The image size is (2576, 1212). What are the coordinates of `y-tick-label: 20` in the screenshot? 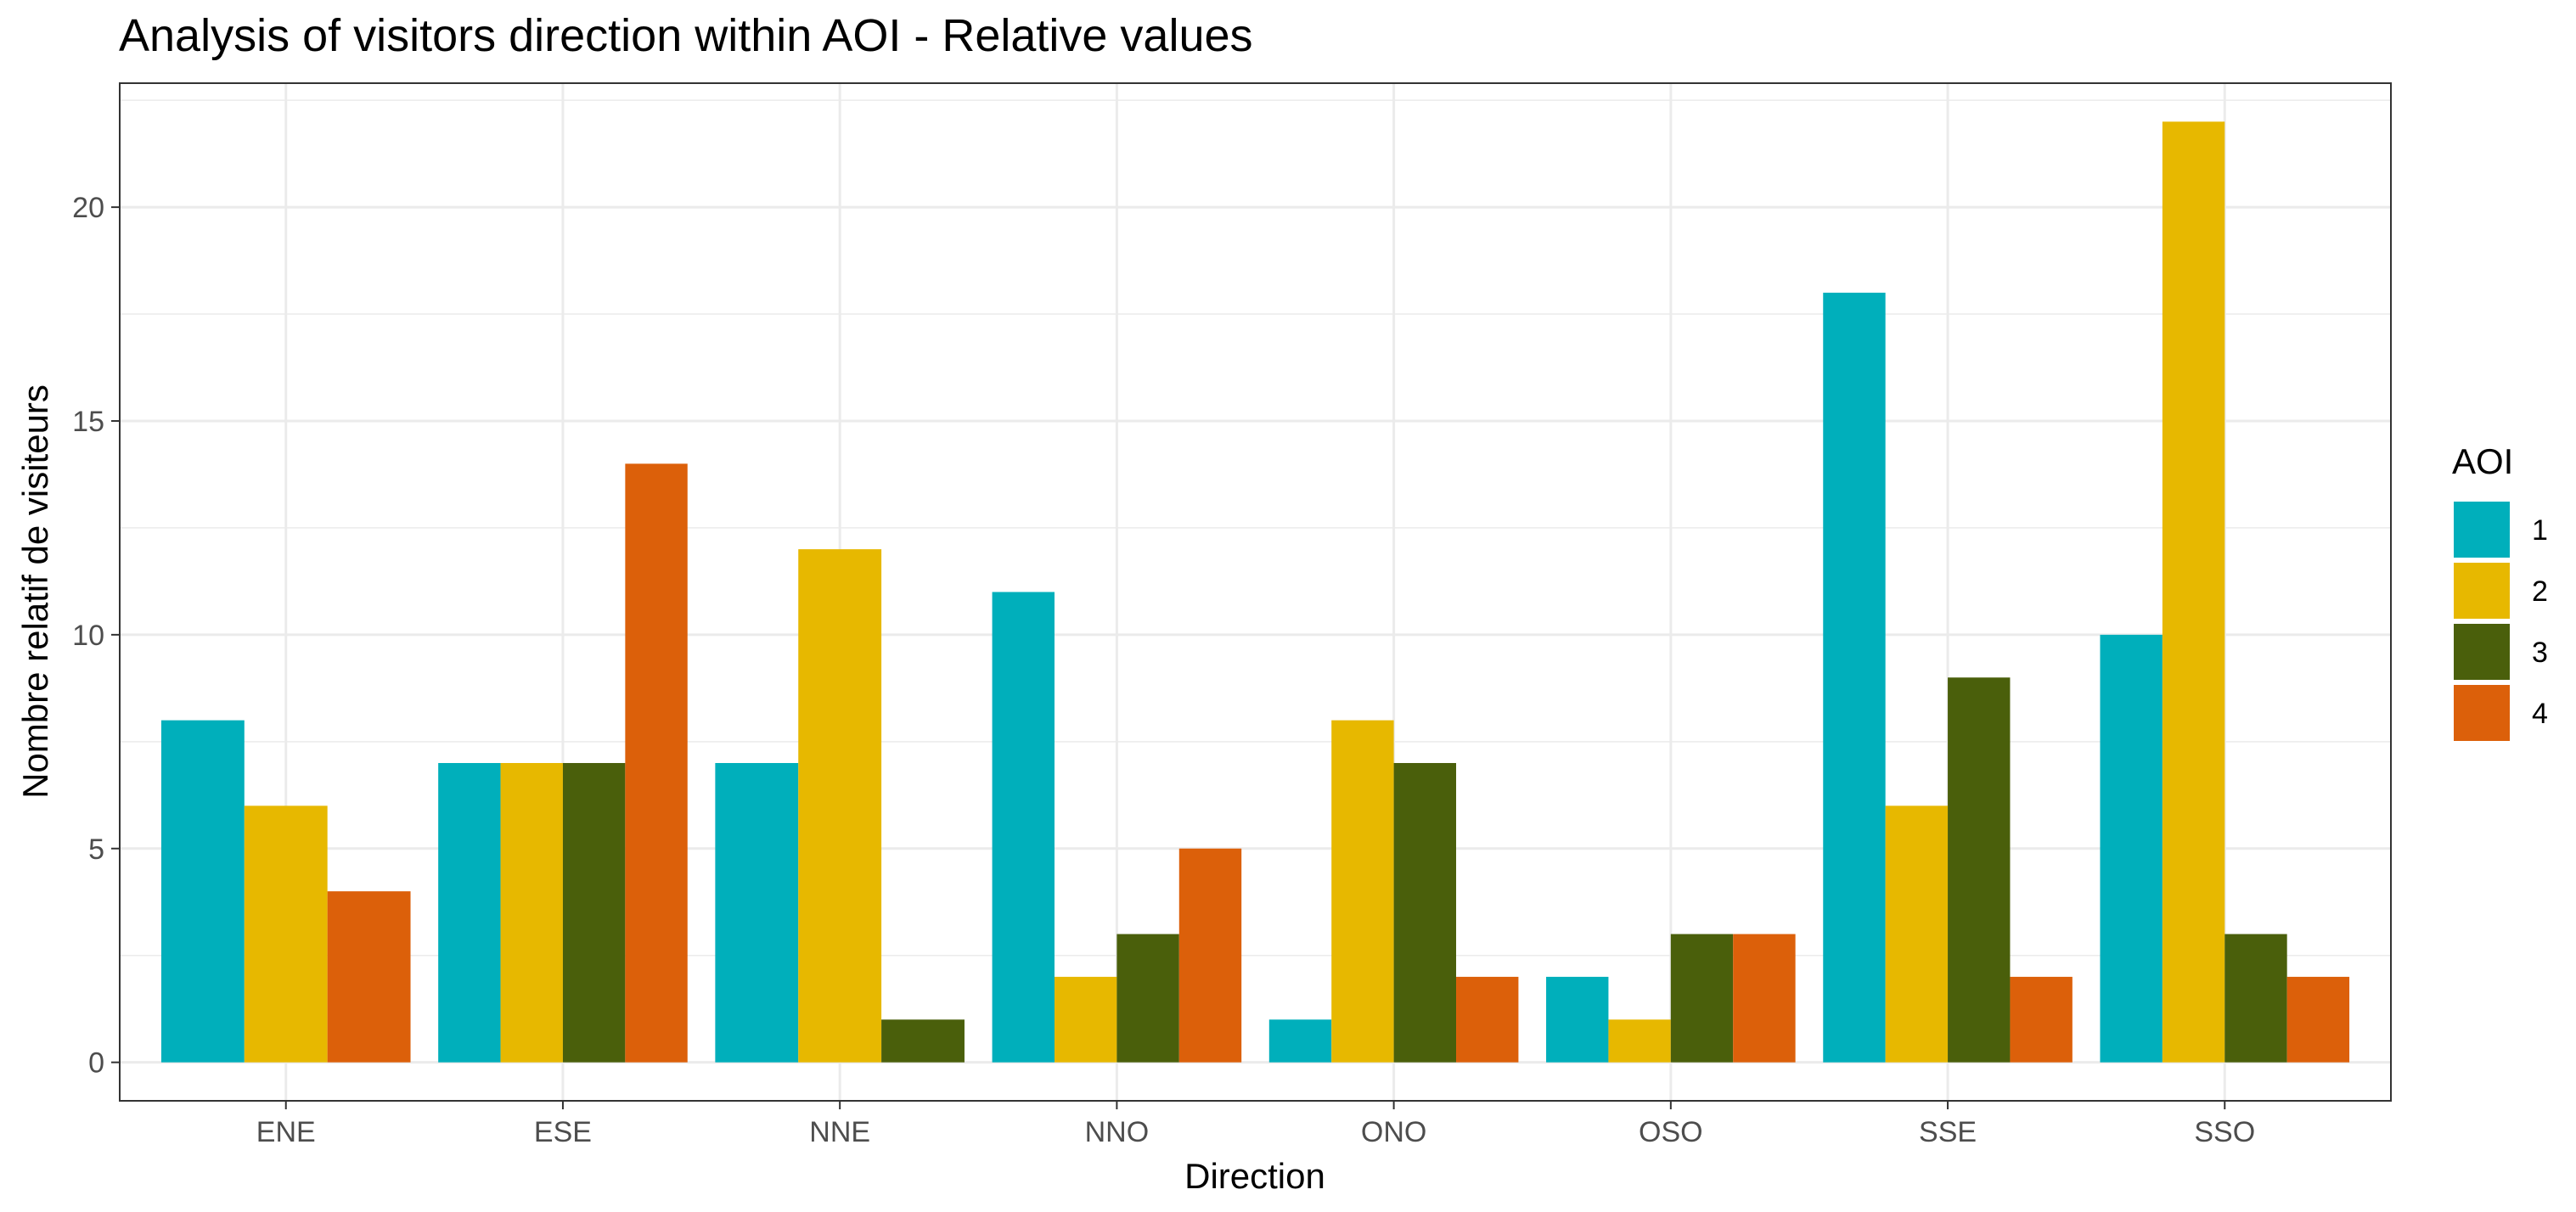 It's located at (88, 208).